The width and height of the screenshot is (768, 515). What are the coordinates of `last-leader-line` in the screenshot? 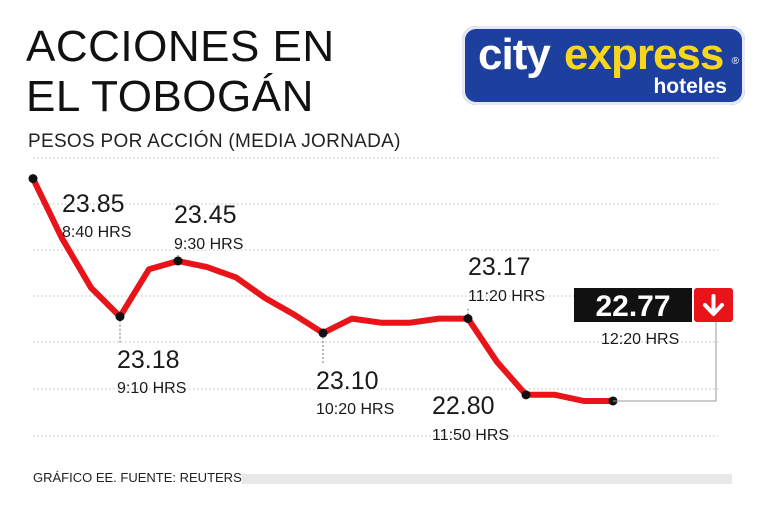 It's located at (665, 362).